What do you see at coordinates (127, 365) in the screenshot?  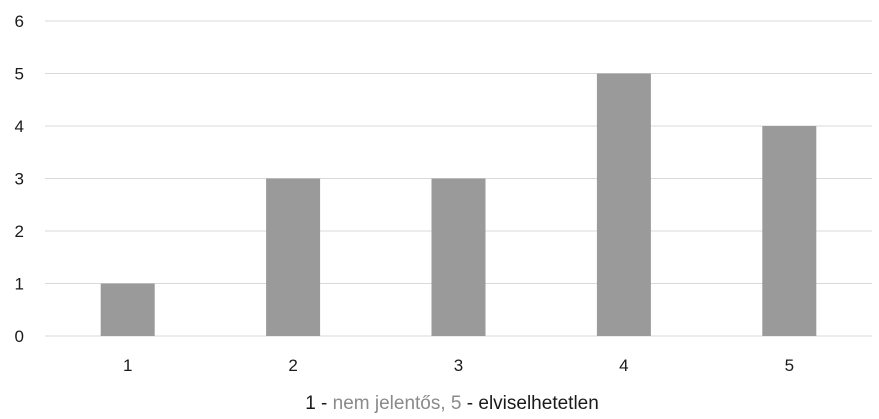 I see `x-tick-label: 1` at bounding box center [127, 365].